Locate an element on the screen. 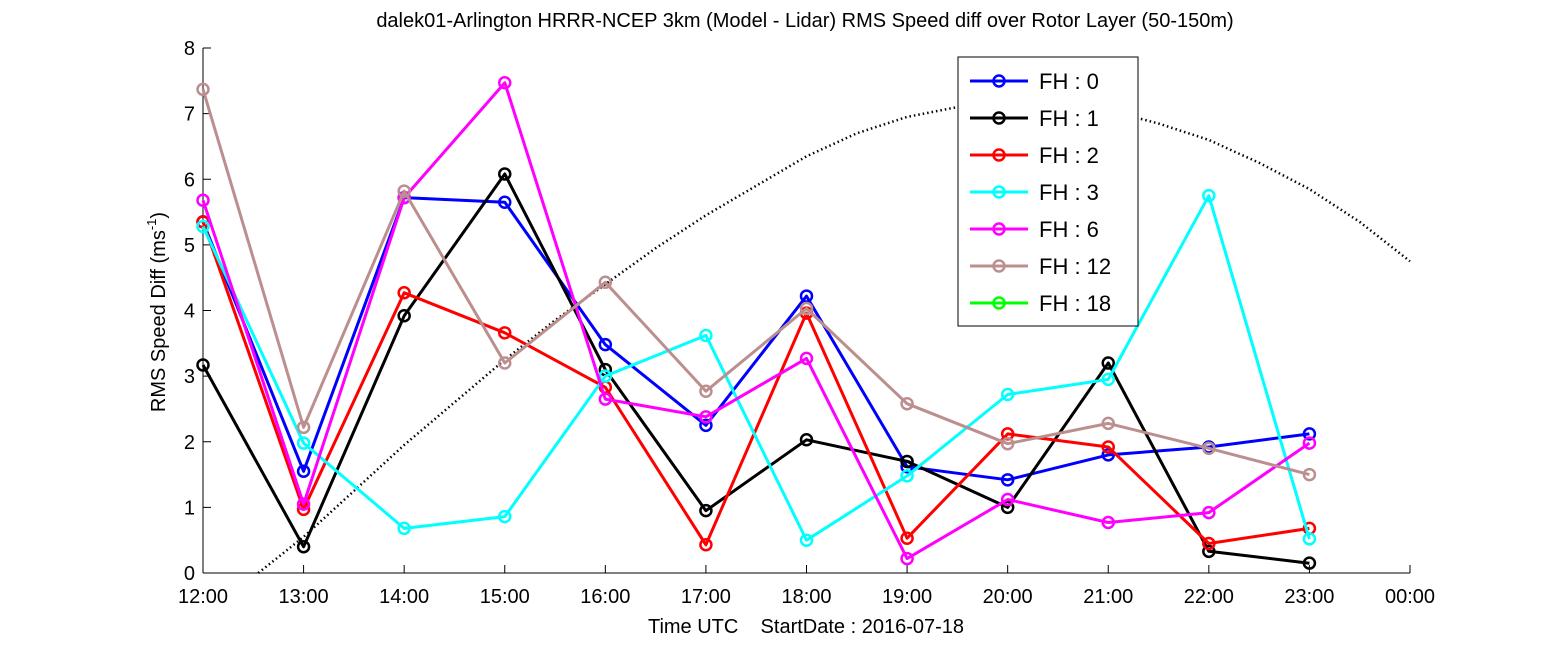  legend-label: FH : 6 is located at coordinates (1069, 229).